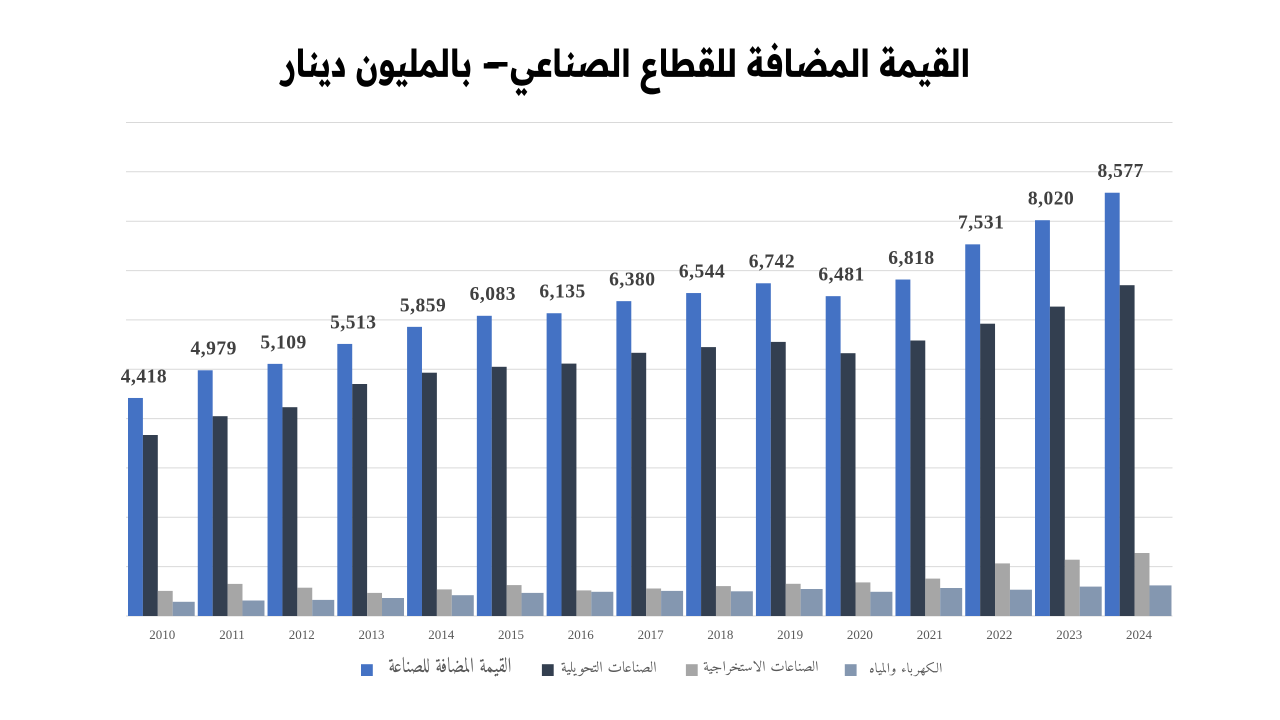 Image resolution: width=1280 pixels, height=720 pixels. What do you see at coordinates (632, 280) in the screenshot?
I see `svg-text: 6,380` at bounding box center [632, 280].